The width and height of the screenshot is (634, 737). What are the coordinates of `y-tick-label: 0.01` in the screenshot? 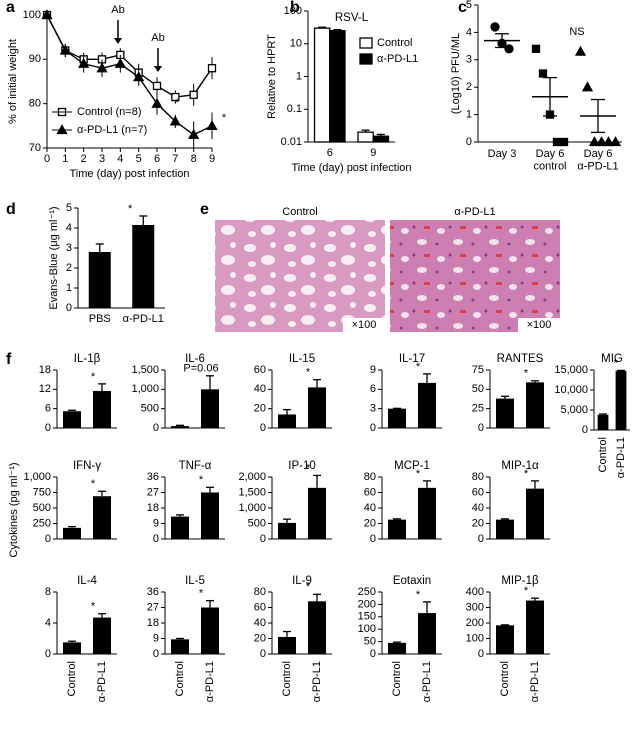 It's located at (291, 142).